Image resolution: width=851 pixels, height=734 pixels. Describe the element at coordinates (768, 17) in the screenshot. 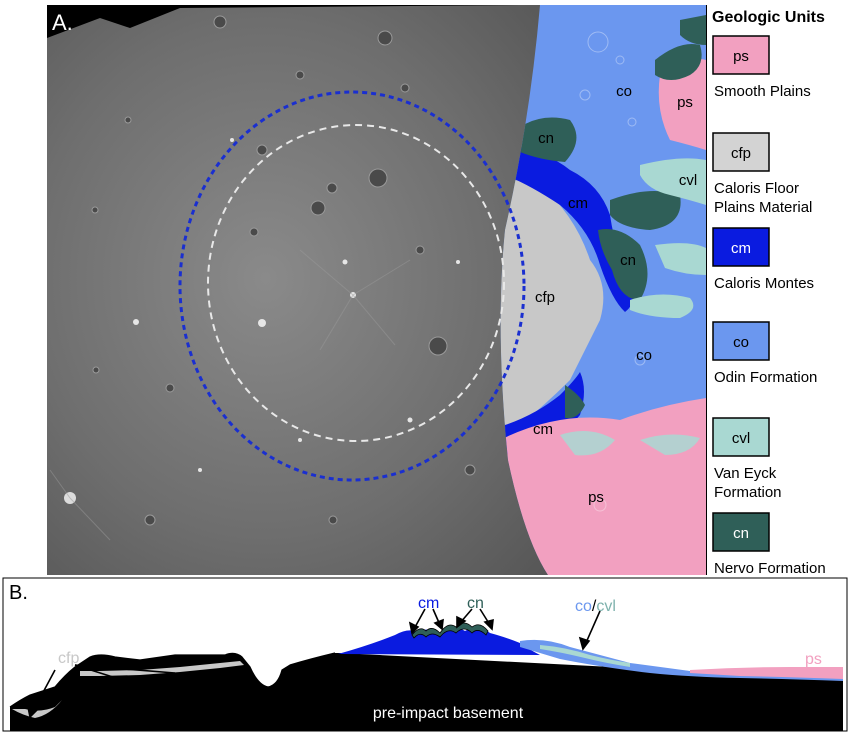

I see `legend-title: Geologic Units` at that location.